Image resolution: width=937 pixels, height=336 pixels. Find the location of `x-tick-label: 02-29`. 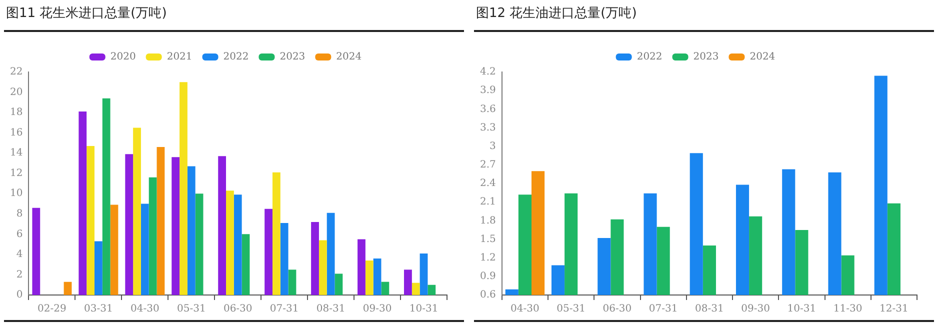

x-tick-label: 02-29 is located at coordinates (52, 309).